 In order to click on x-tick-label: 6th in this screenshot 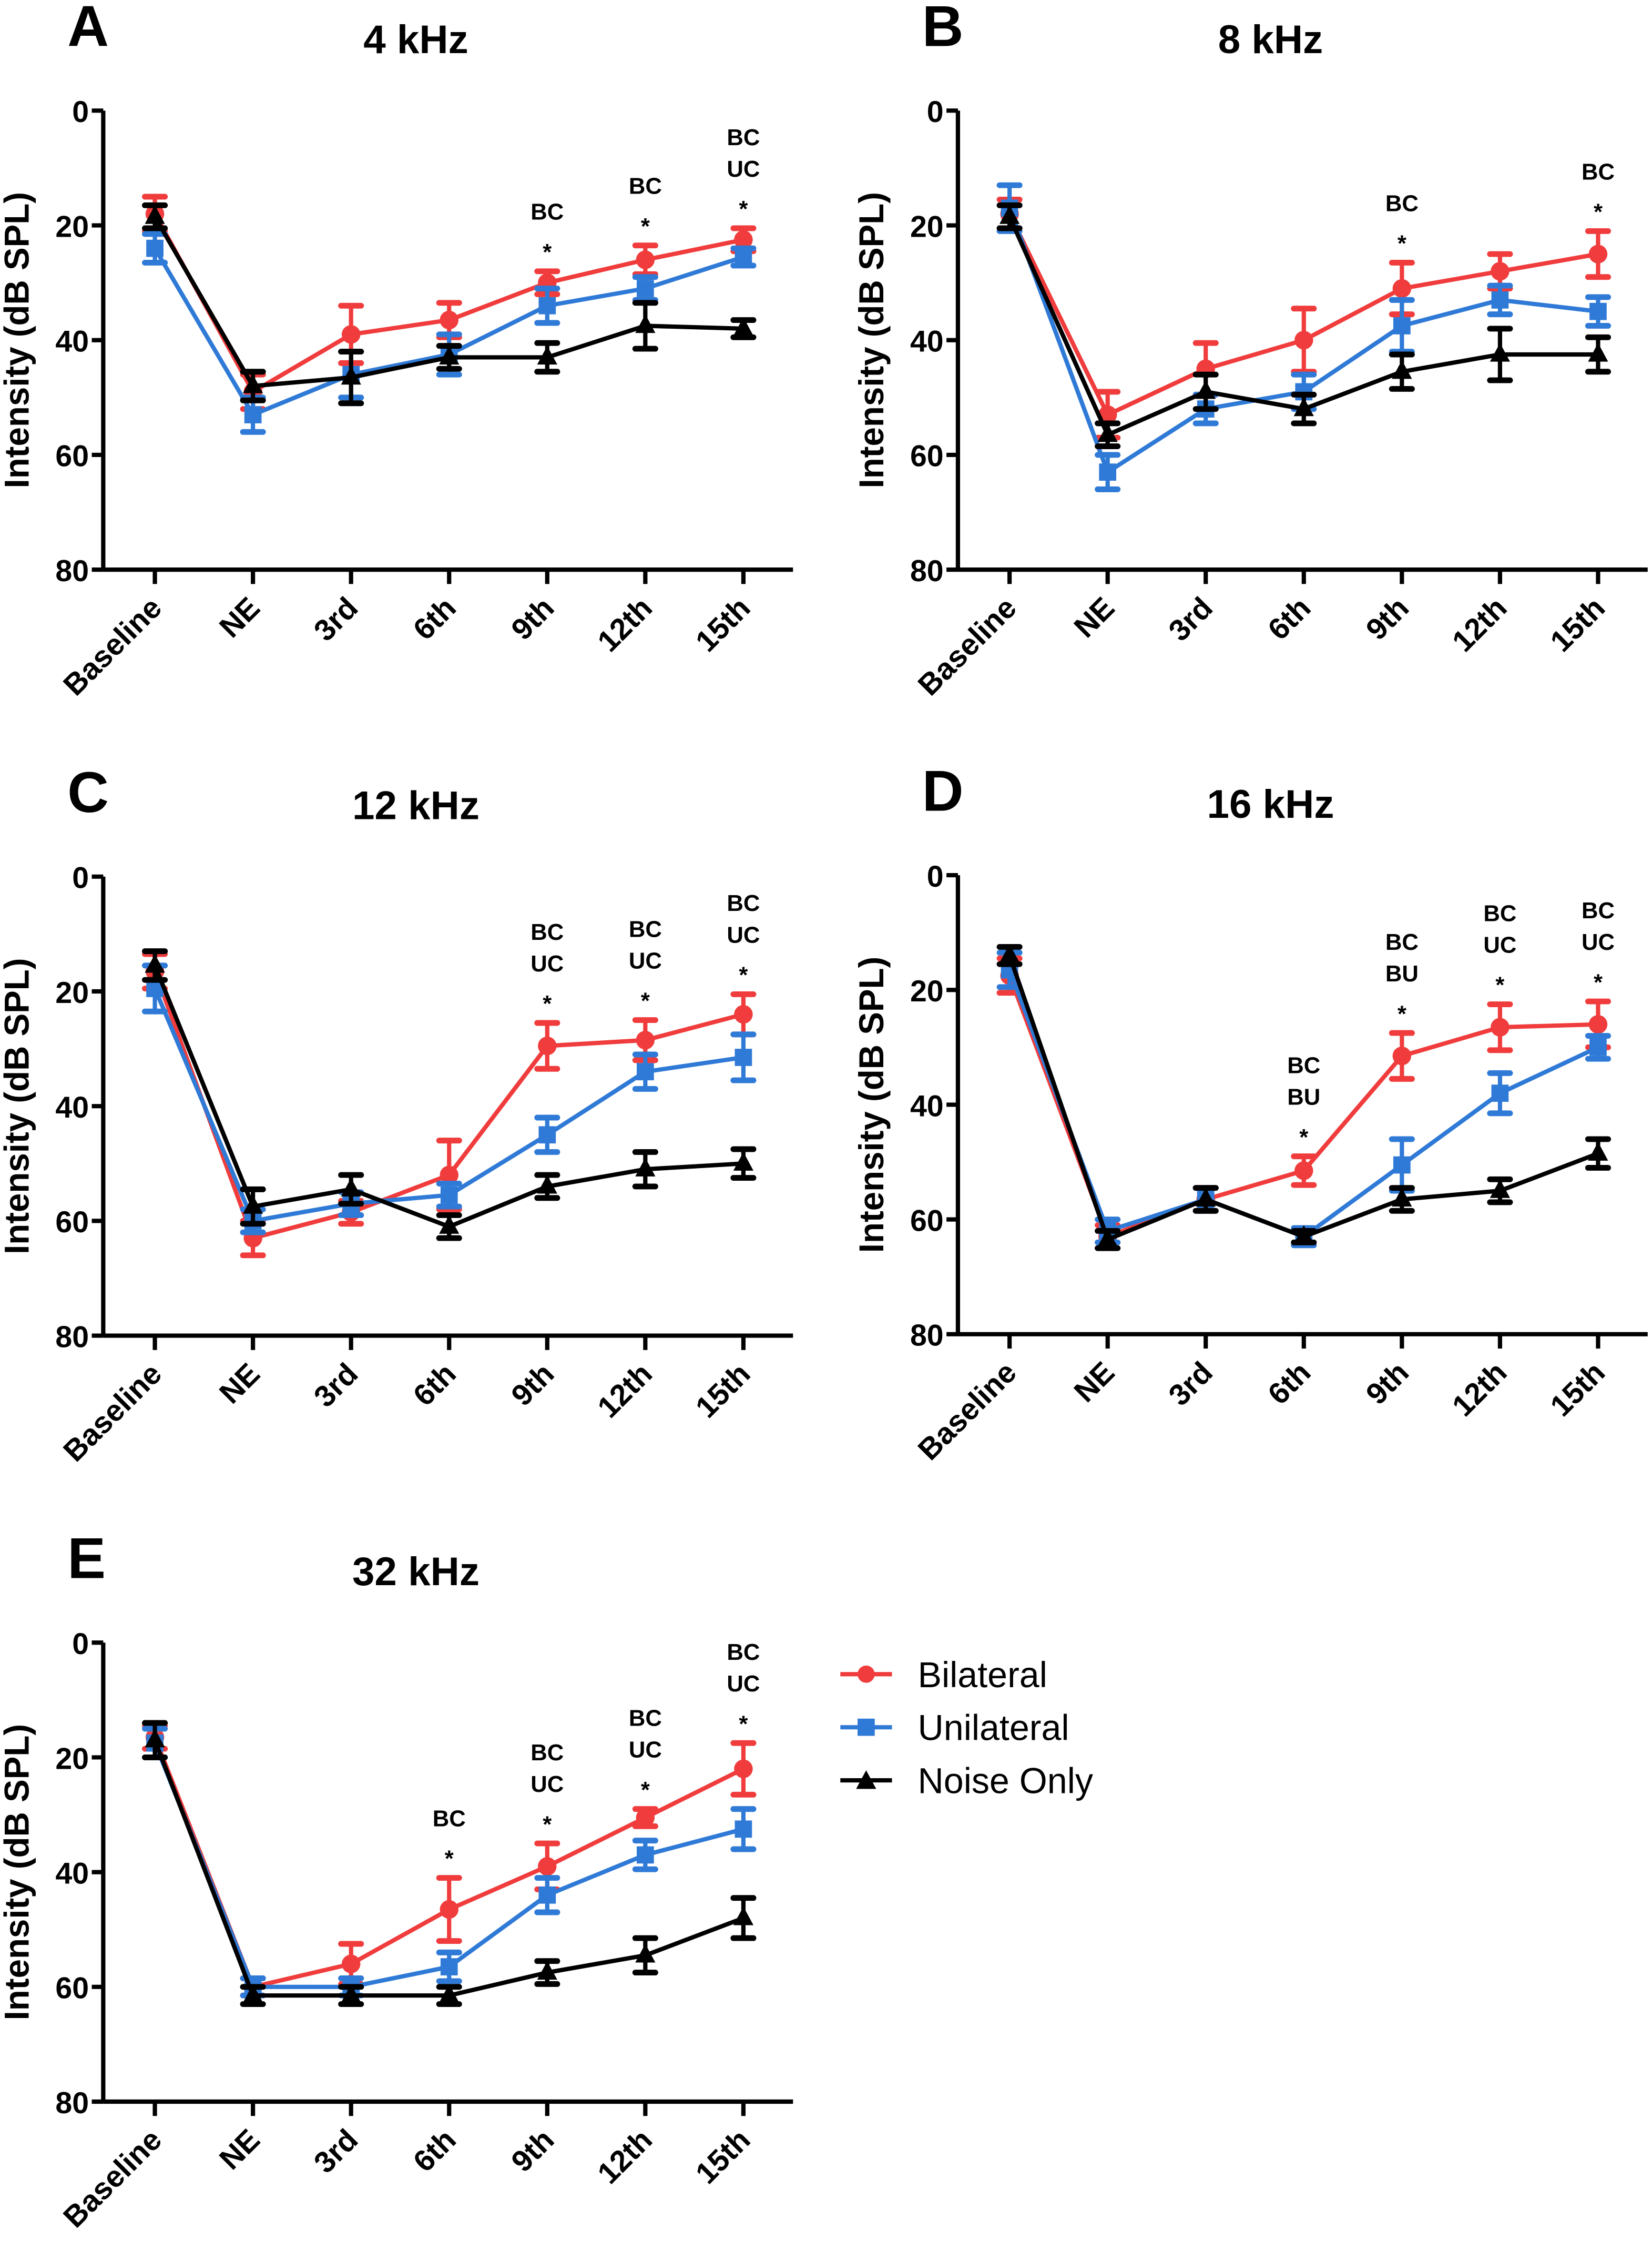, I will do `click(435, 2150)`.